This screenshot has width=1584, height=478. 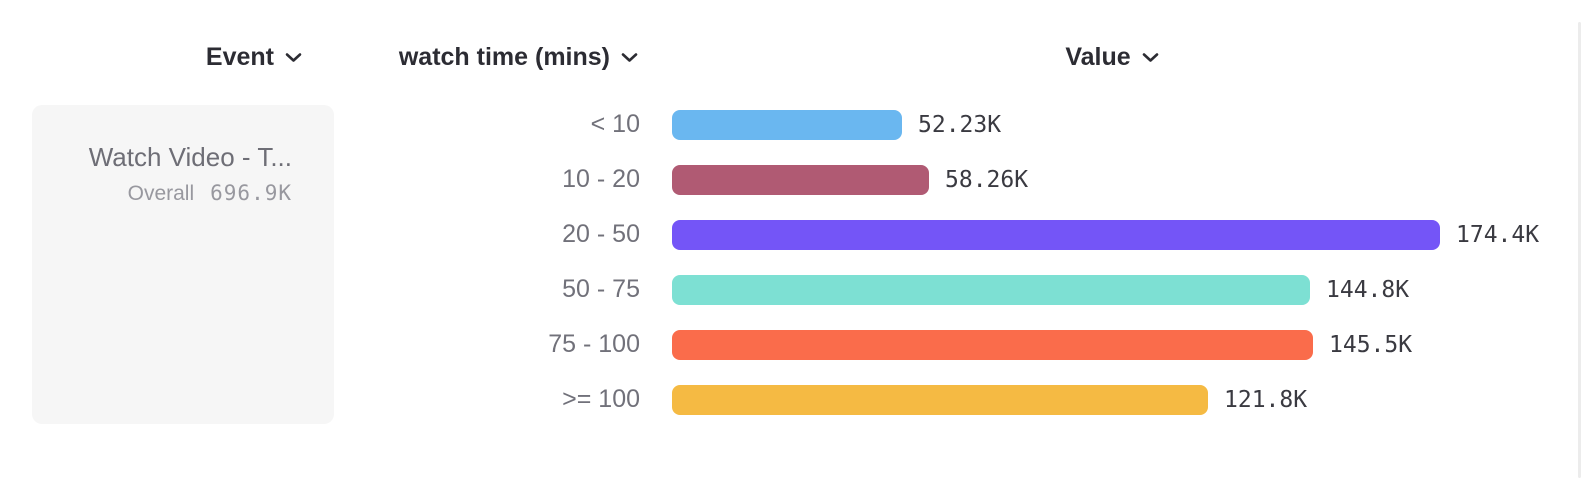 I want to click on bar-value-label: 52.23K, so click(x=960, y=124).